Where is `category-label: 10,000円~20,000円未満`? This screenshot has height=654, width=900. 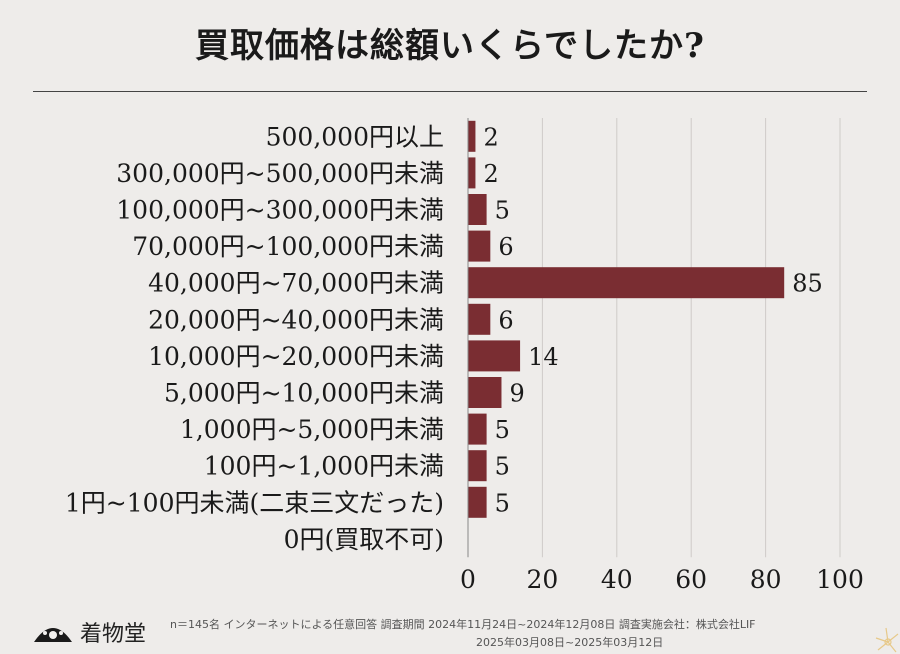 category-label: 10,000円~20,000円未満 is located at coordinates (296, 356).